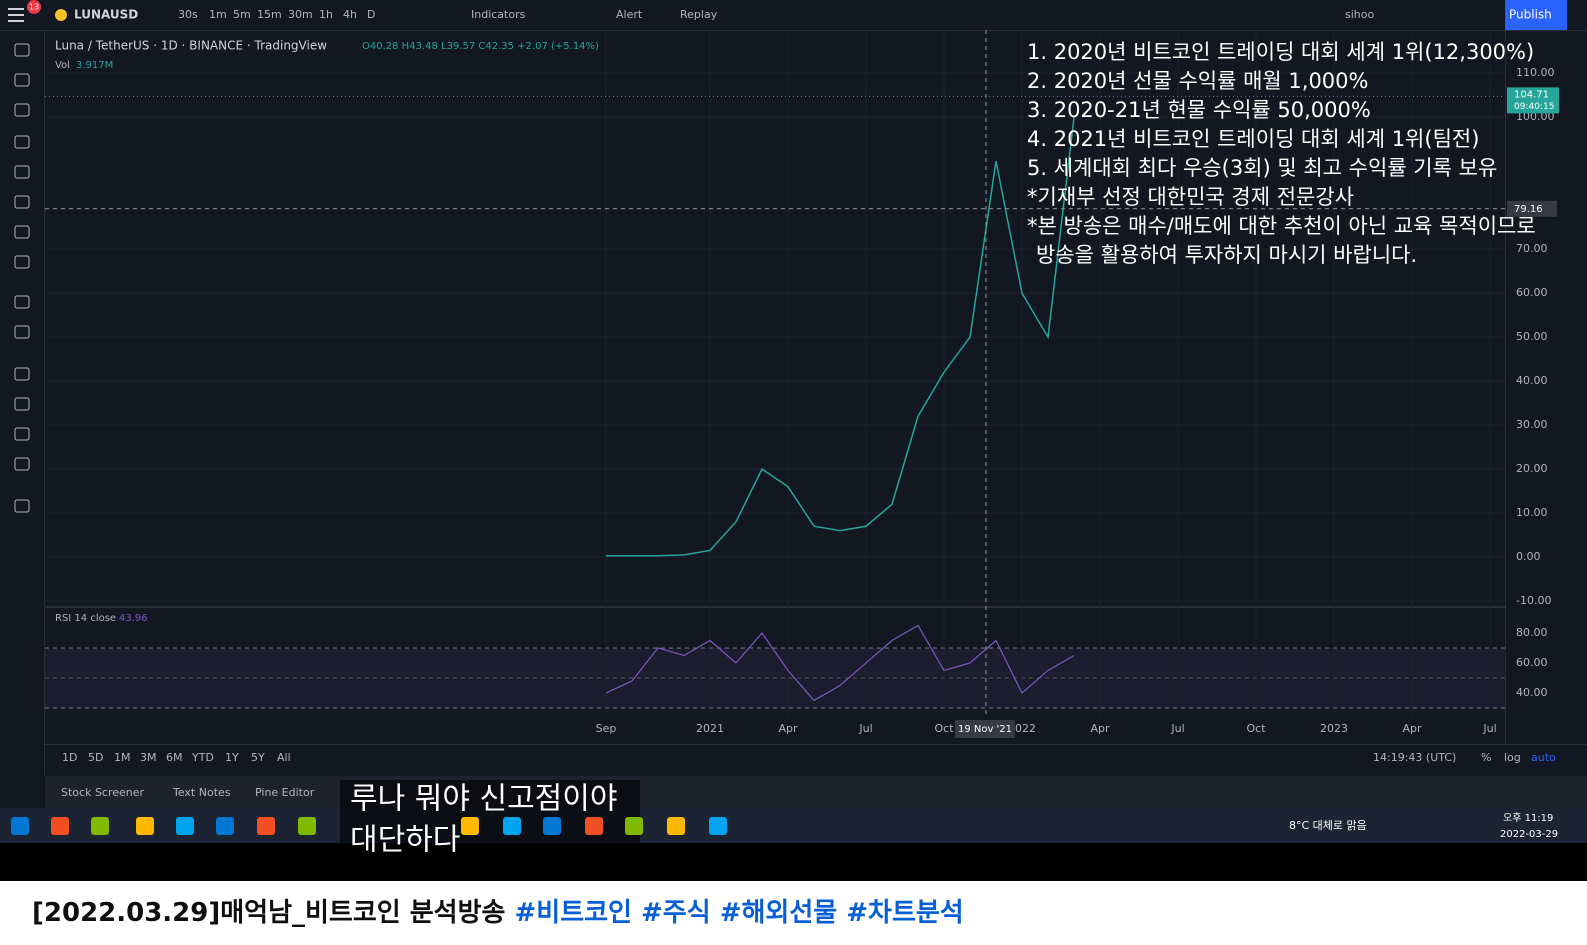 The width and height of the screenshot is (1587, 945). I want to click on alert: Alert, so click(629, 14).